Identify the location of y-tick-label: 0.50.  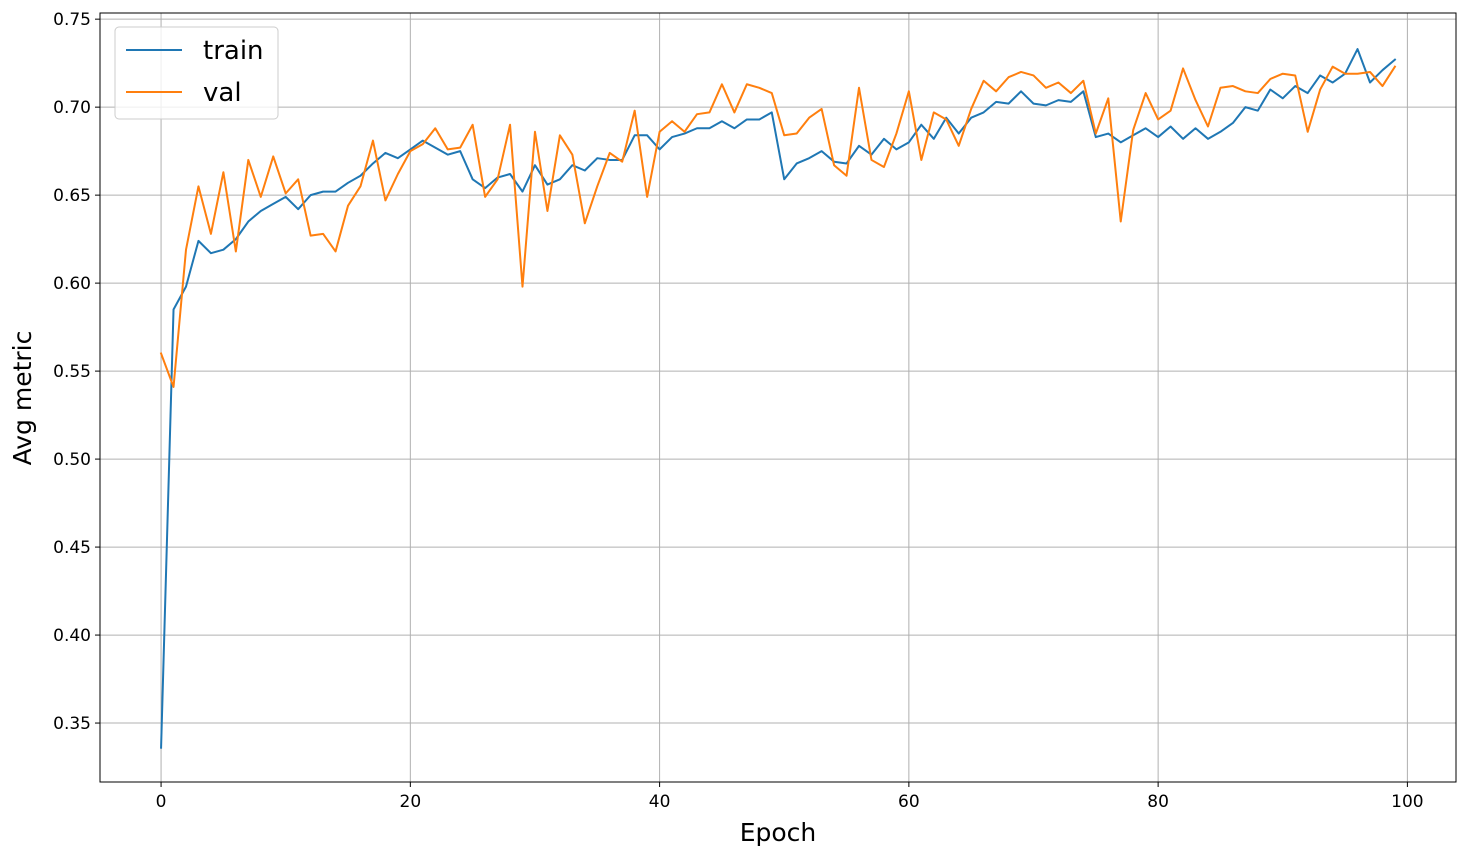
(72, 460).